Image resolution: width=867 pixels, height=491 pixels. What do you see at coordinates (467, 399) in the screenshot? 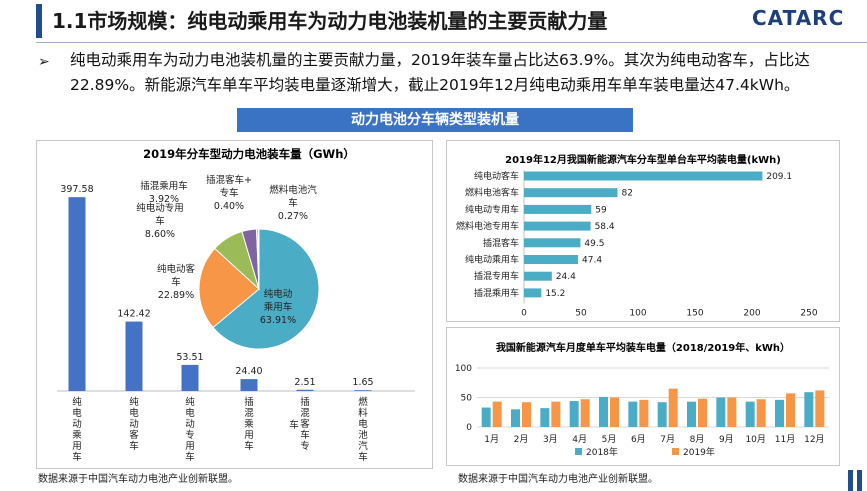
I see `y-tick-label: 50` at bounding box center [467, 399].